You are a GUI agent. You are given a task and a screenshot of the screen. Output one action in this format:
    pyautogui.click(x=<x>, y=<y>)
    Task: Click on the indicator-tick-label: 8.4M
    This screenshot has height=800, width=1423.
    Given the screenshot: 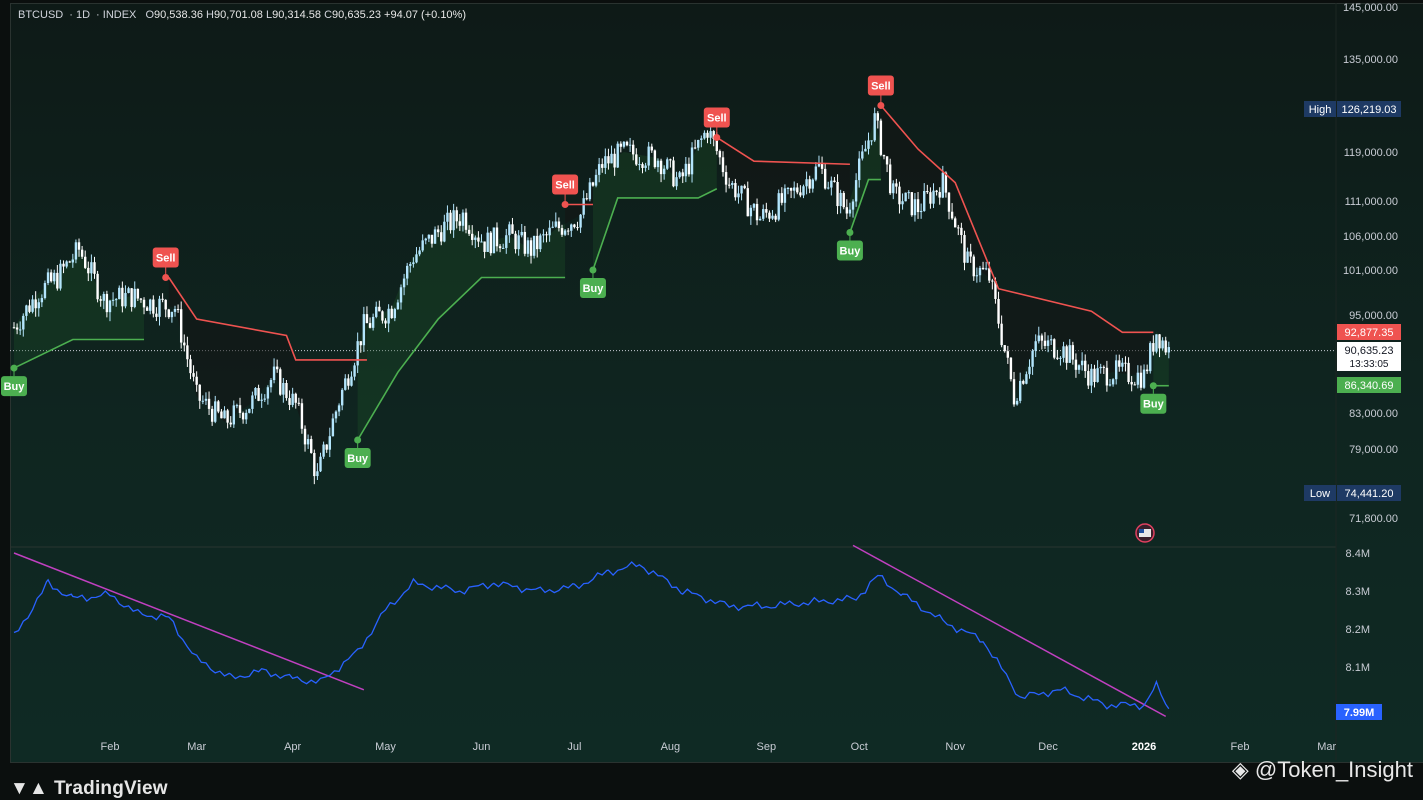 What is the action you would take?
    pyautogui.click(x=1358, y=554)
    